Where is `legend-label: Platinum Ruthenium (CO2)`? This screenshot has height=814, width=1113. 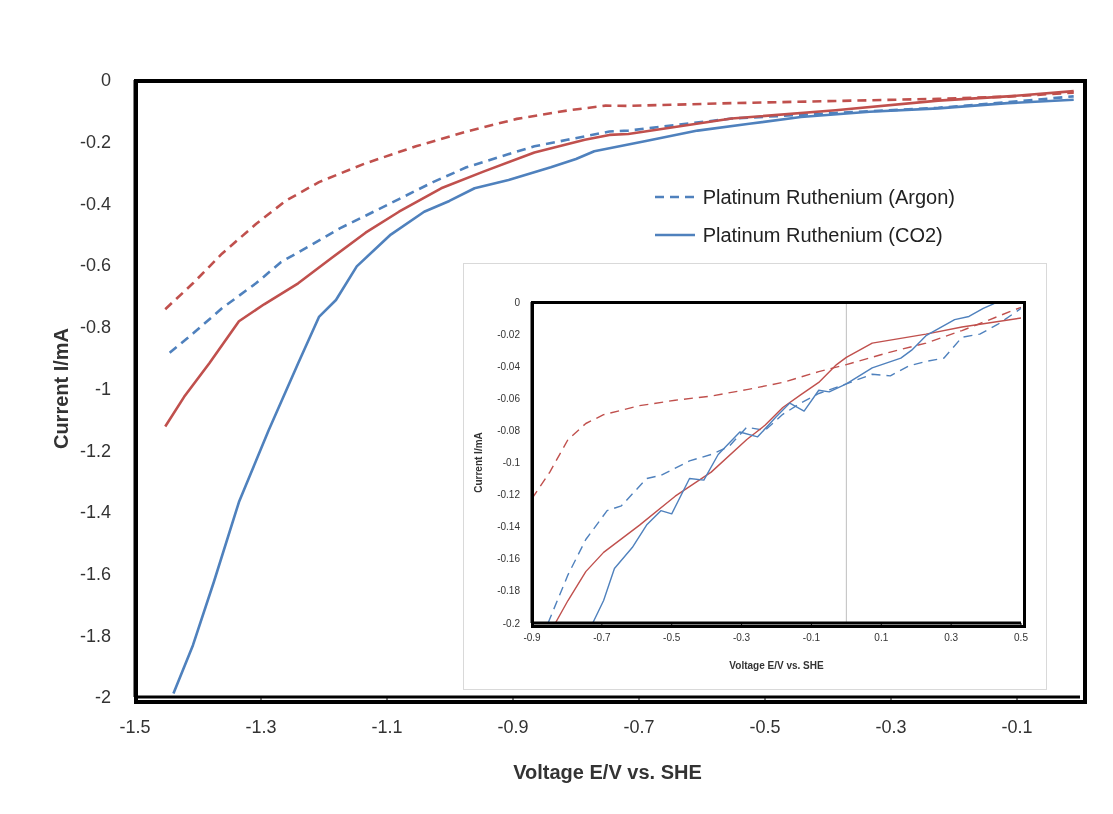
legend-label: Platinum Ruthenium (CO2) is located at coordinates (822, 235).